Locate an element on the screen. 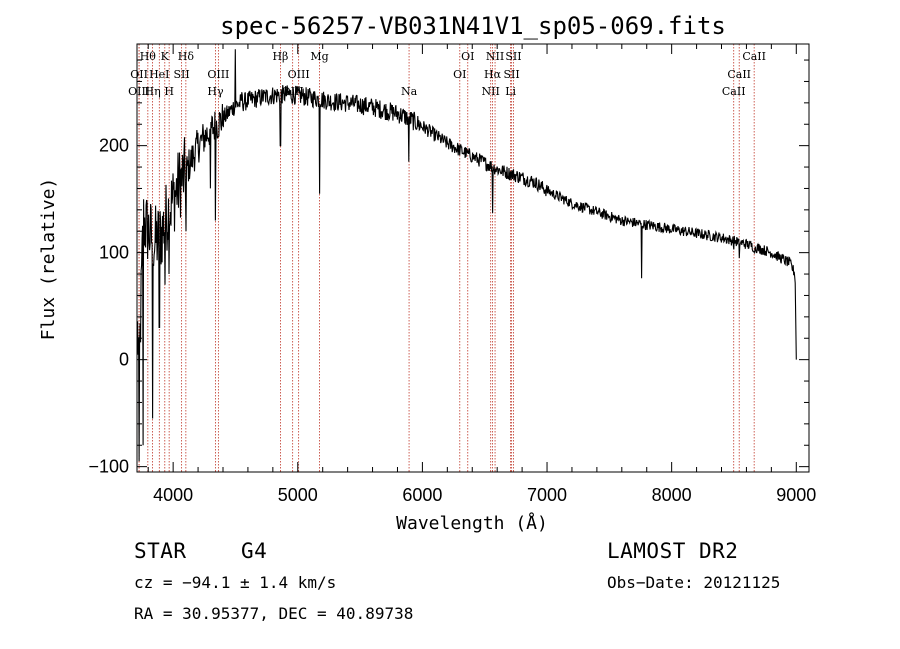  object-class: STAR is located at coordinates (160, 551).